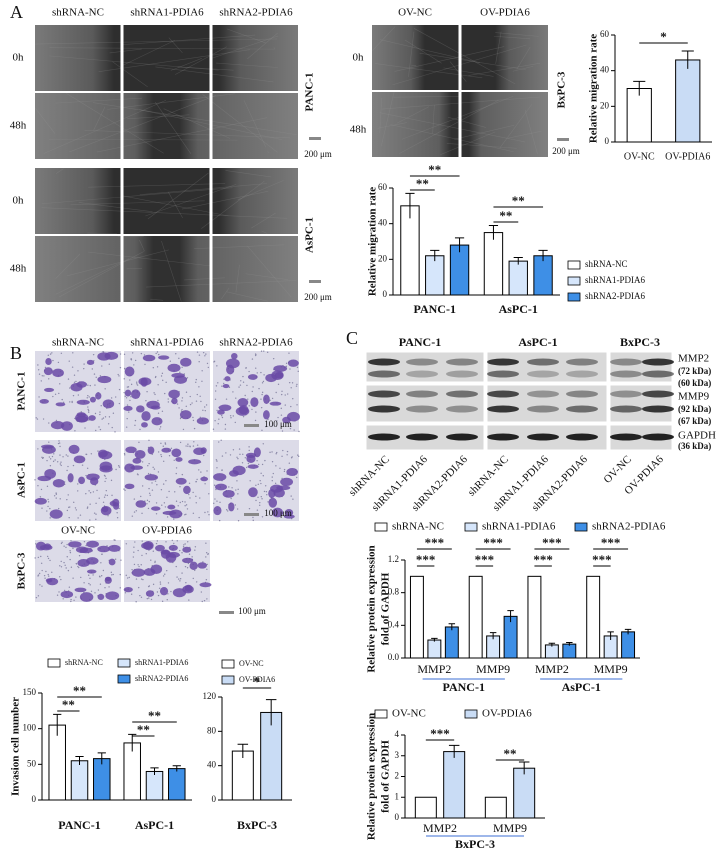 The width and height of the screenshot is (724, 849). I want to click on x-tick-label: MMP9, so click(493, 669).